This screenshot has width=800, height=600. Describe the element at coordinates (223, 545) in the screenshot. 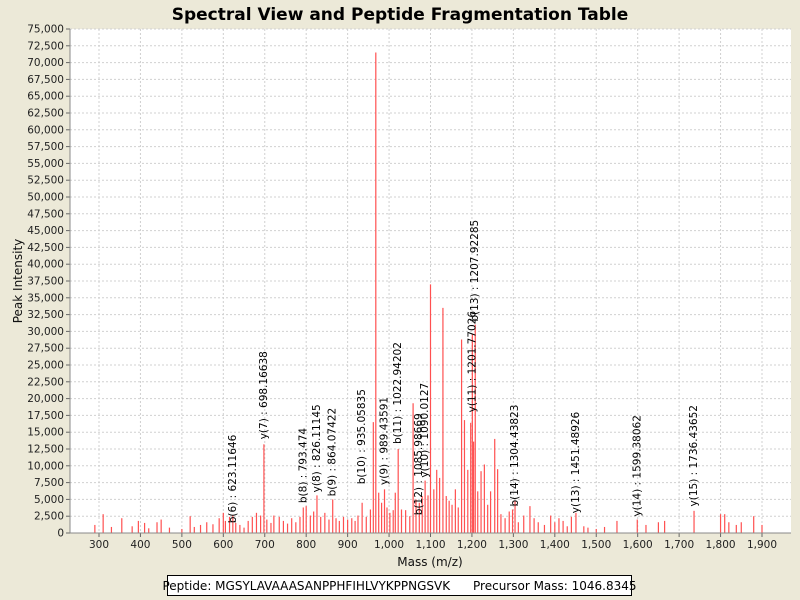

I see `x-tick-label: 600` at that location.